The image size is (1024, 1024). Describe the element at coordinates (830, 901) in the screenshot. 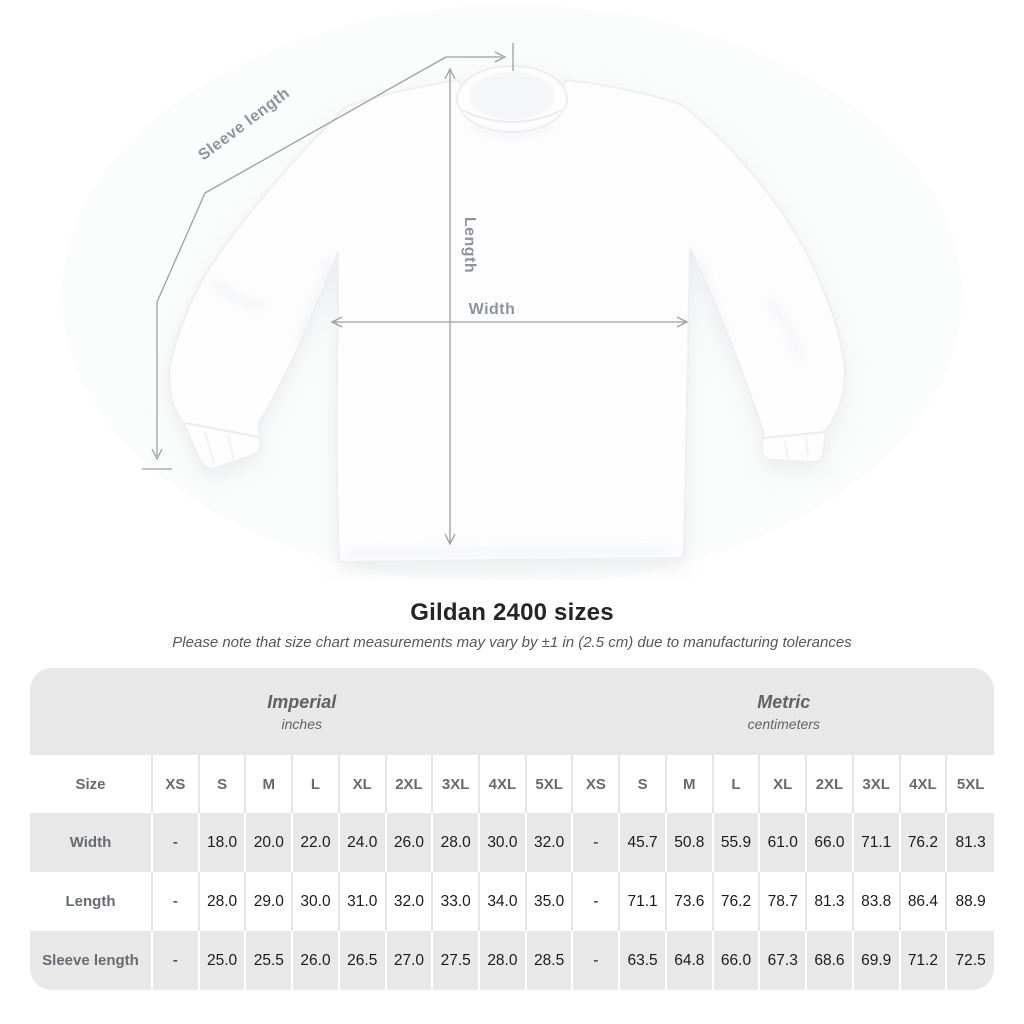

I see `value-cell: 81.3` at that location.